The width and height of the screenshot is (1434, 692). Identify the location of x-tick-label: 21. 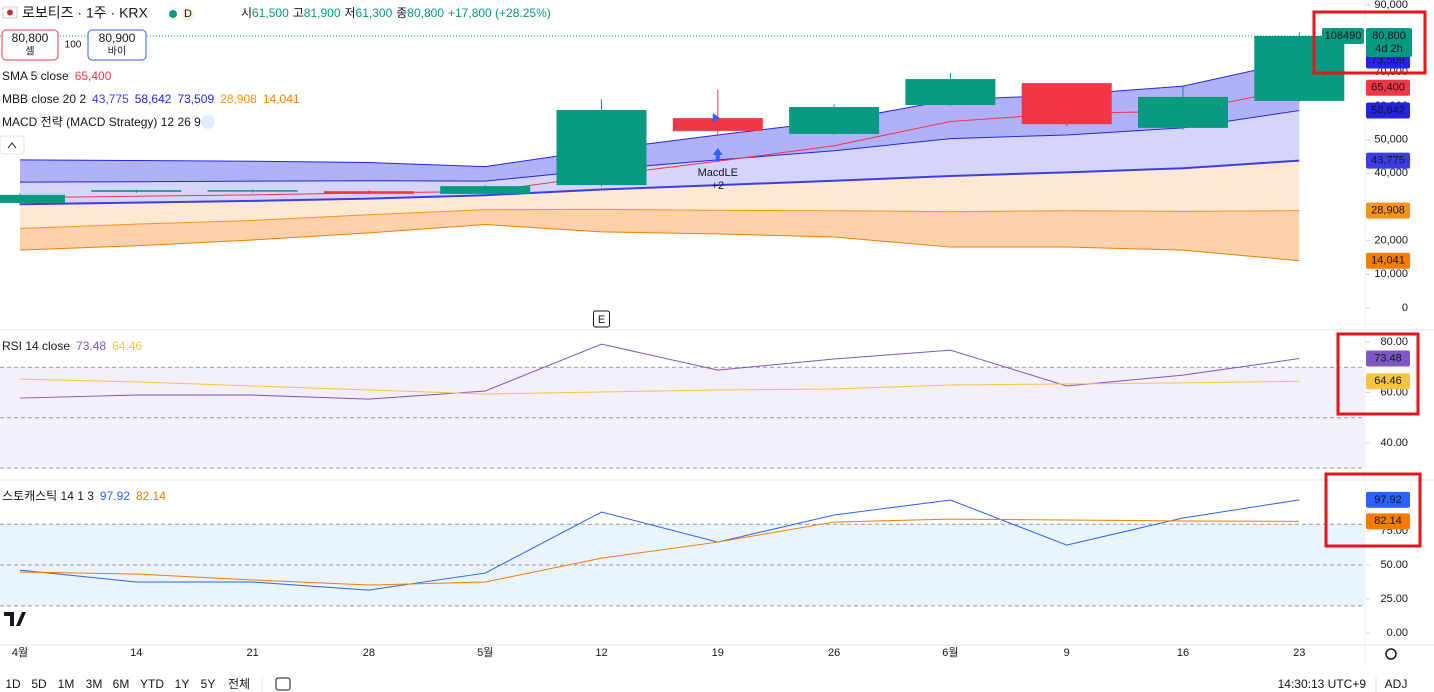
(252, 653).